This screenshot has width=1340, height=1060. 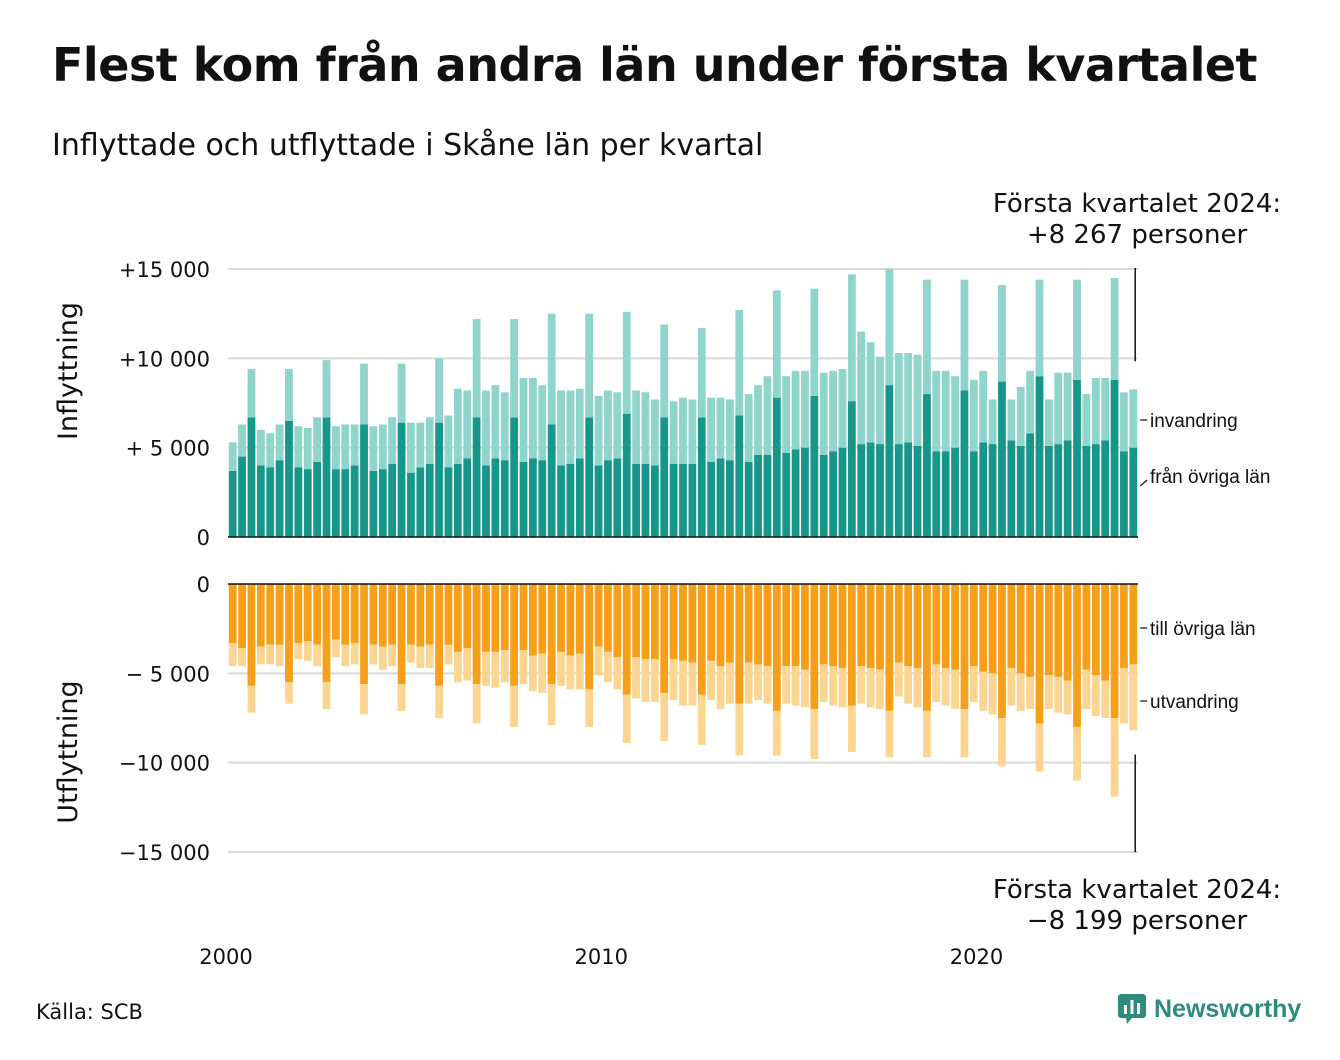 I want to click on series-label: från övriga län, so click(x=1210, y=477).